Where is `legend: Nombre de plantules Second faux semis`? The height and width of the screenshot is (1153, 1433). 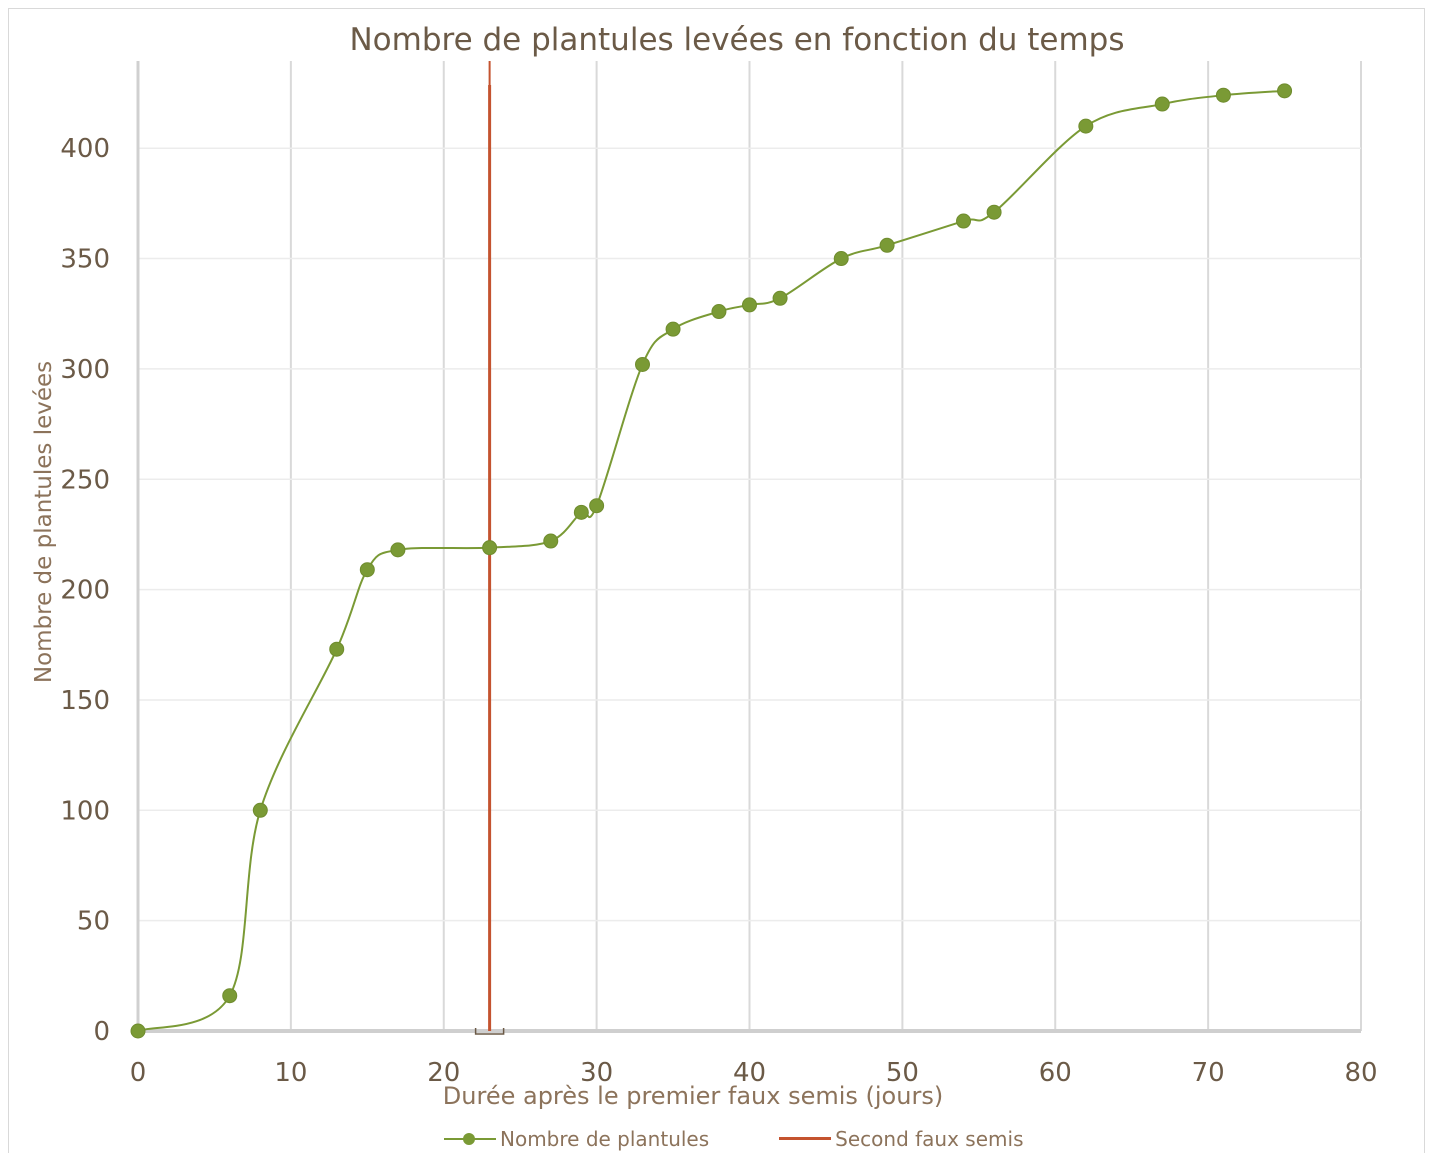 legend: Nombre de plantules Second faux semis is located at coordinates (768, 1139).